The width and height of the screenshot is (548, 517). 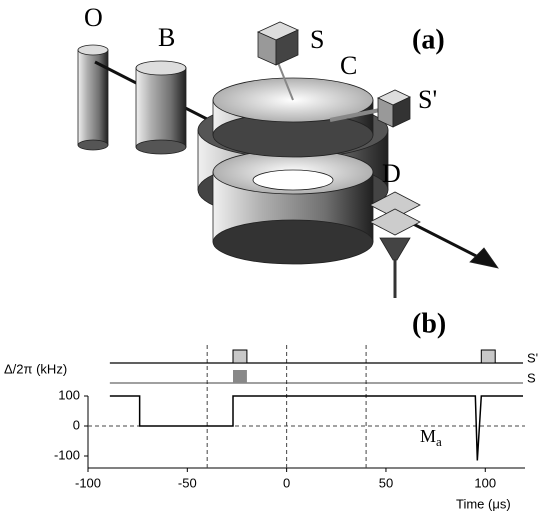 I want to click on y-tick-label: 100, so click(x=69, y=394).